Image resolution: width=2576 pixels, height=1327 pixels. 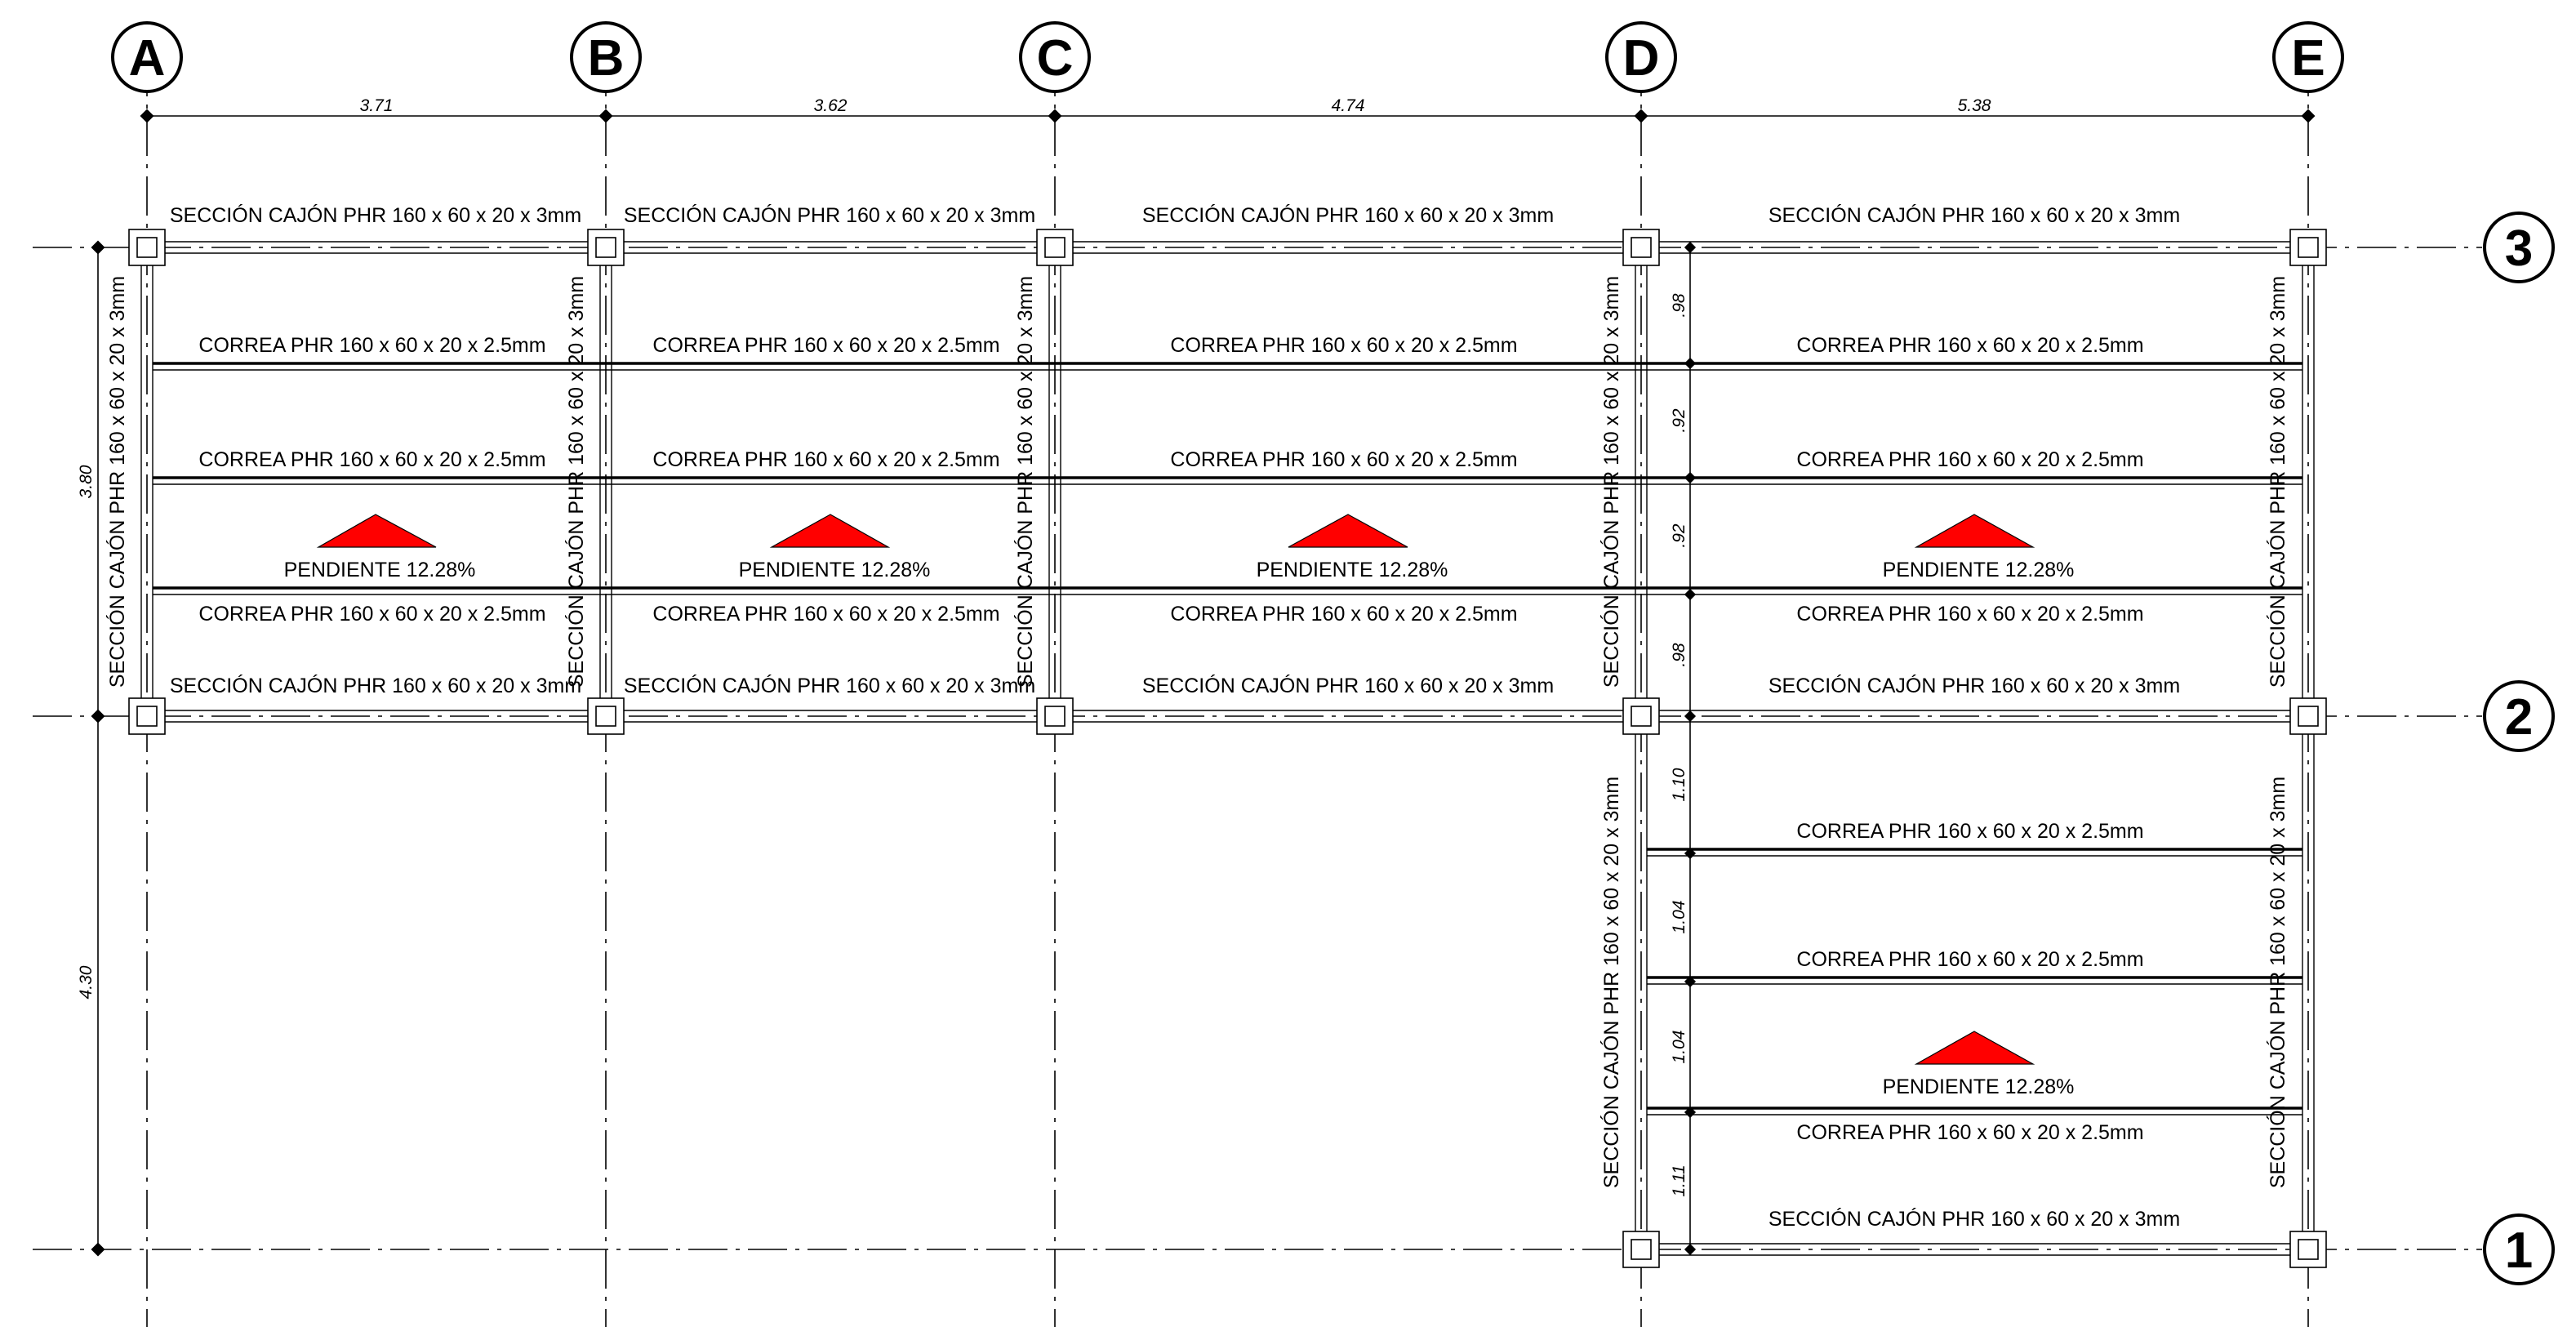 What do you see at coordinates (377, 105) in the screenshot?
I see `dim-ab: 3.71` at bounding box center [377, 105].